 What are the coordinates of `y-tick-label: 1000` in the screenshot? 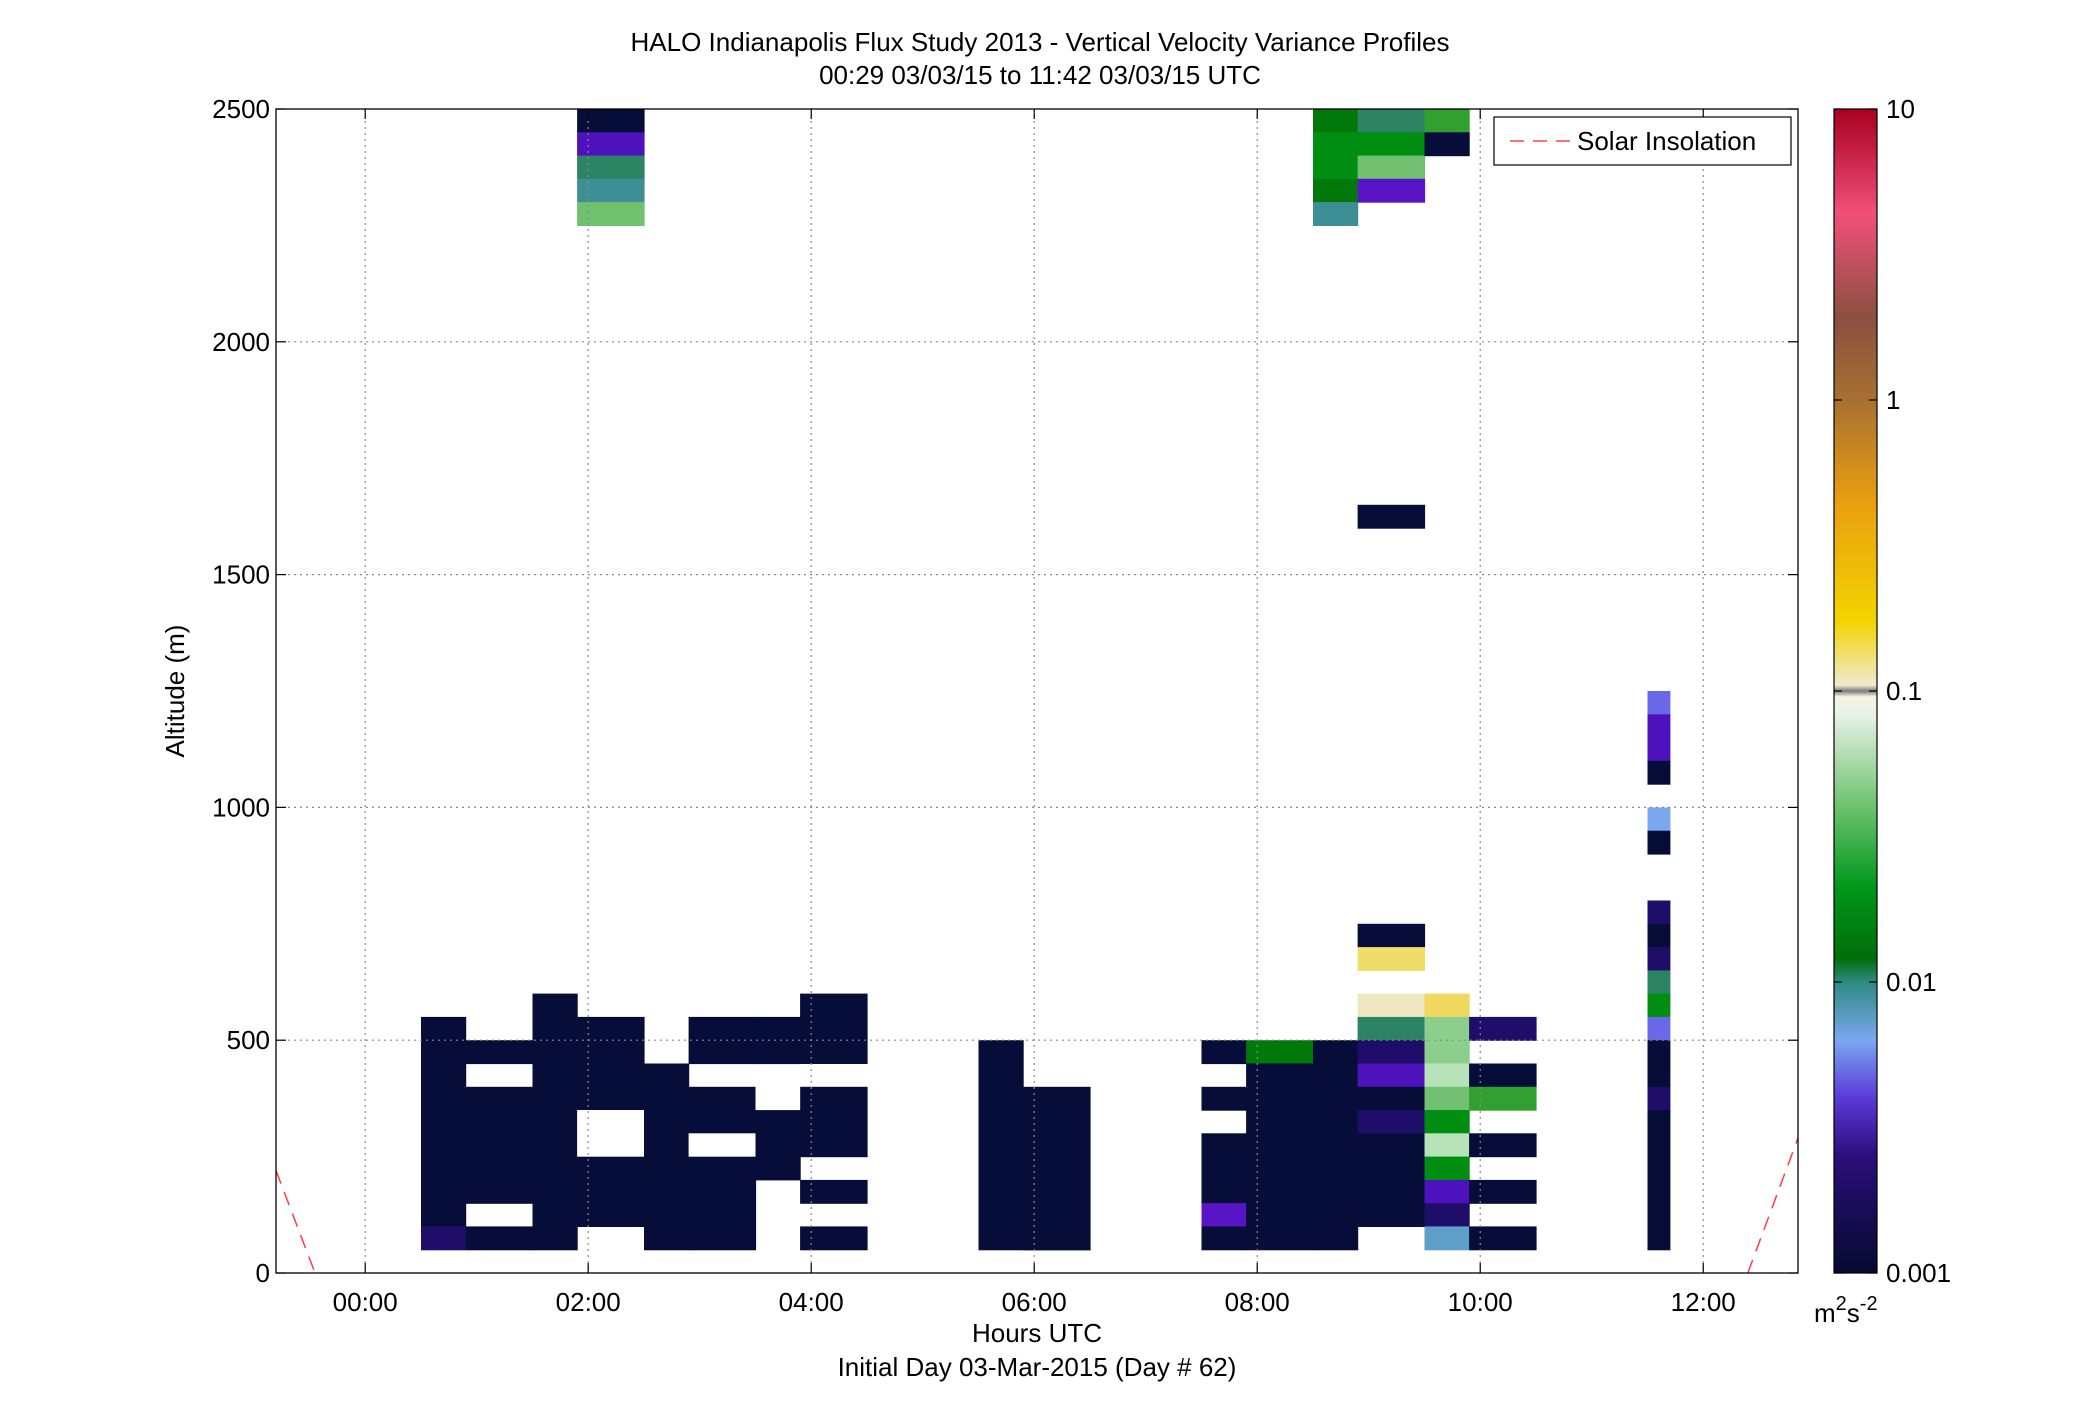 It's located at (241, 807).